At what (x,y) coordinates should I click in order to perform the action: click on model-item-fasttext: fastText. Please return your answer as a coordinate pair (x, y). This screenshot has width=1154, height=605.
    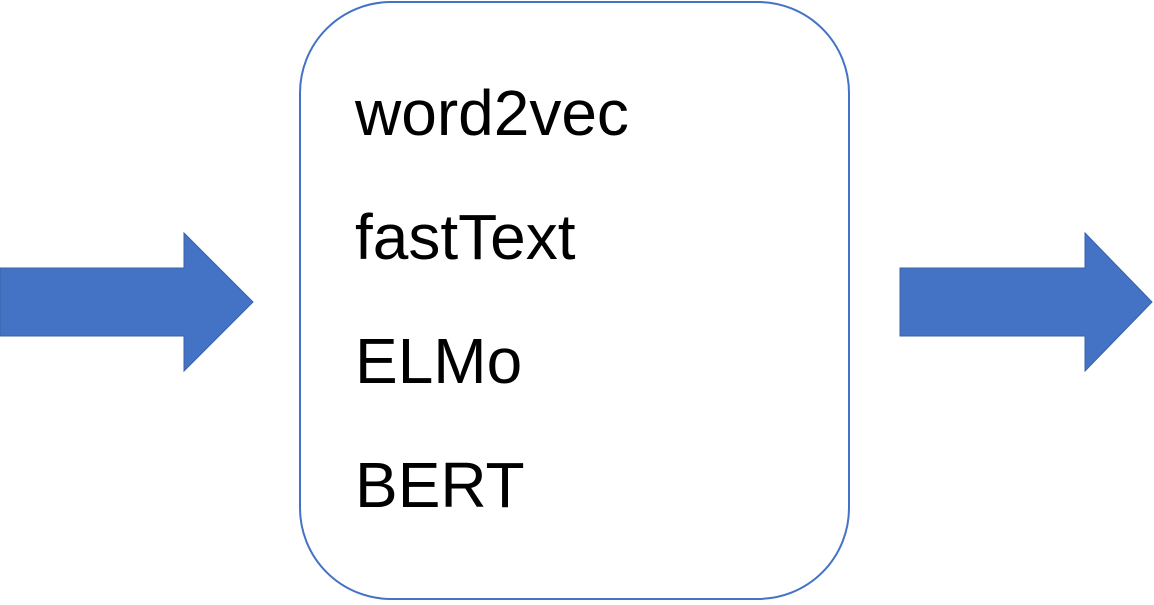
    Looking at the image, I should click on (465, 237).